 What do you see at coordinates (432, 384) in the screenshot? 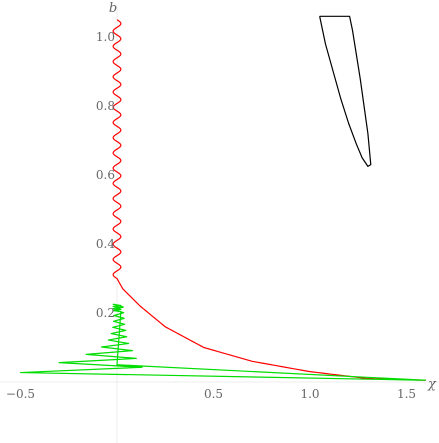
I see `x-axis-label: χ` at bounding box center [432, 384].